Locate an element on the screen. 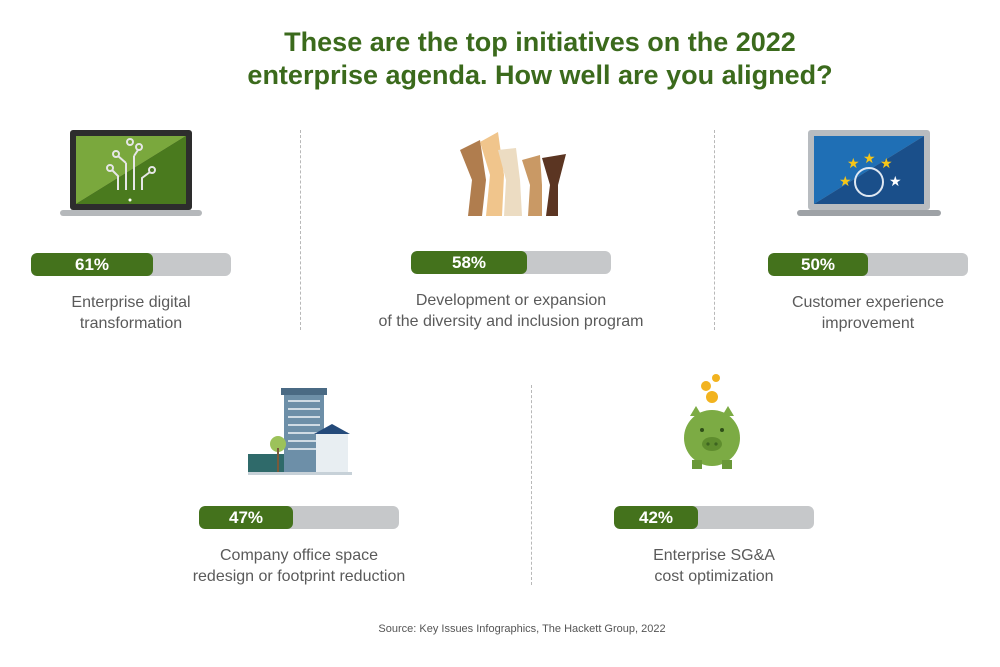 Image resolution: width=1000 pixels, height=667 pixels. laptop-circuit-icon is located at coordinates (131, 173).